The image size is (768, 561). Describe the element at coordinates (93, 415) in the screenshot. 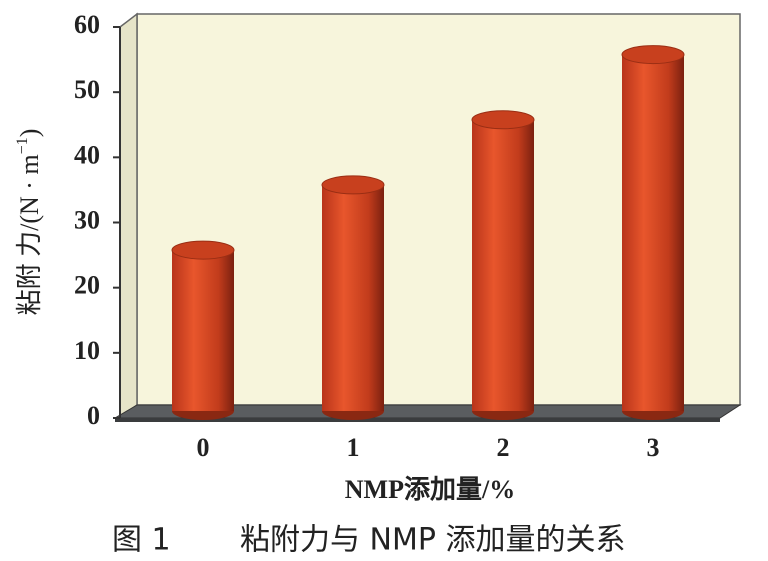

I see `y-tick-label: 0` at that location.